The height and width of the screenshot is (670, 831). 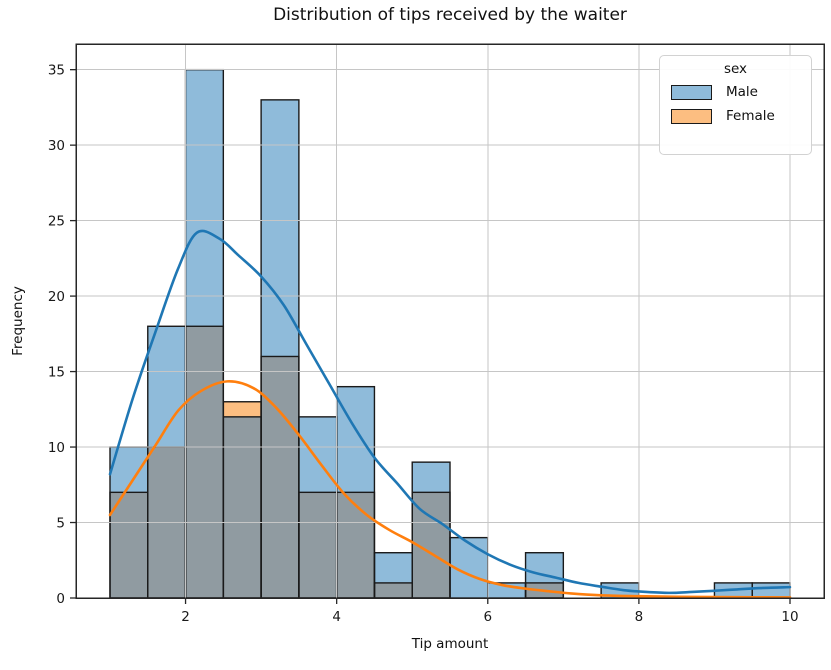 I want to click on y-tick-label: 30, so click(x=56, y=146).